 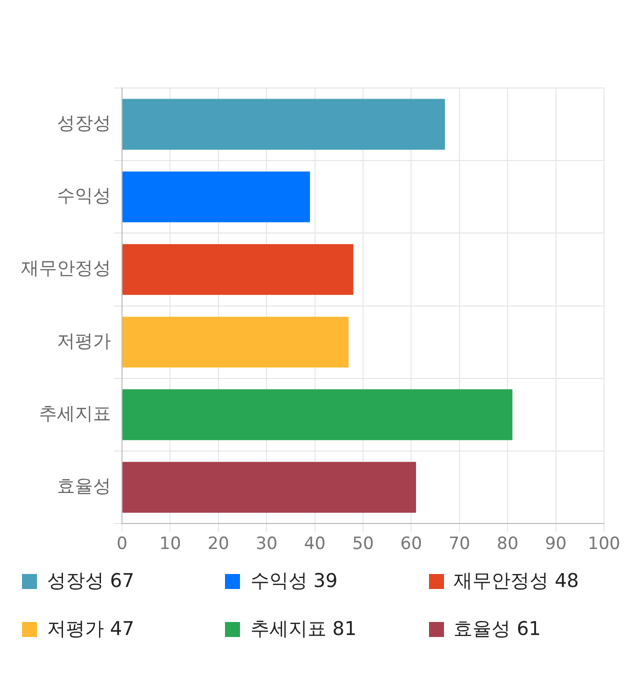 What do you see at coordinates (516, 581) in the screenshot?
I see `text: 재무안정성 48` at bounding box center [516, 581].